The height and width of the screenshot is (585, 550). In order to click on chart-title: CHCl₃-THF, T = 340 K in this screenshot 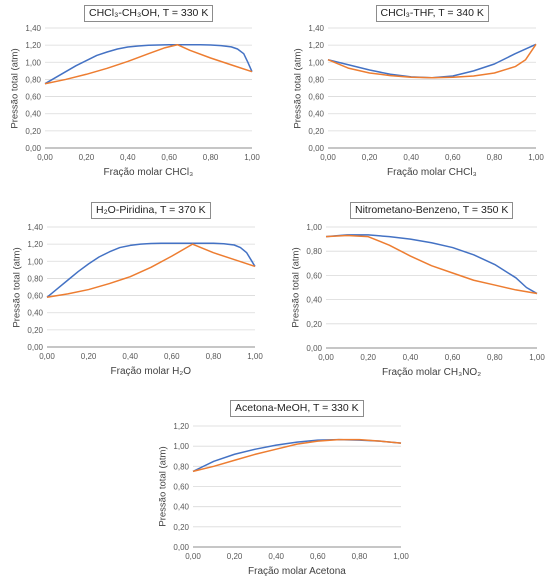, I will do `click(432, 13)`.